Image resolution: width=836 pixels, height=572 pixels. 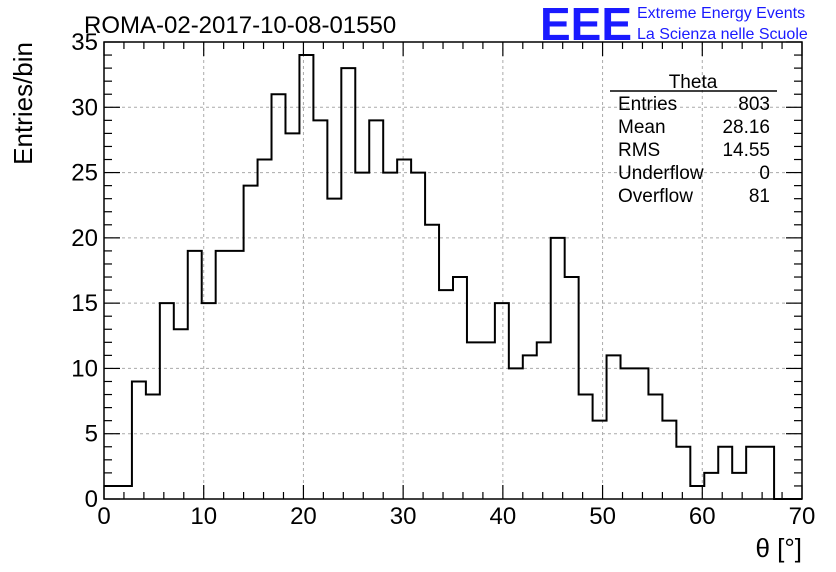 What do you see at coordinates (754, 104) in the screenshot?
I see `stats-value: 803` at bounding box center [754, 104].